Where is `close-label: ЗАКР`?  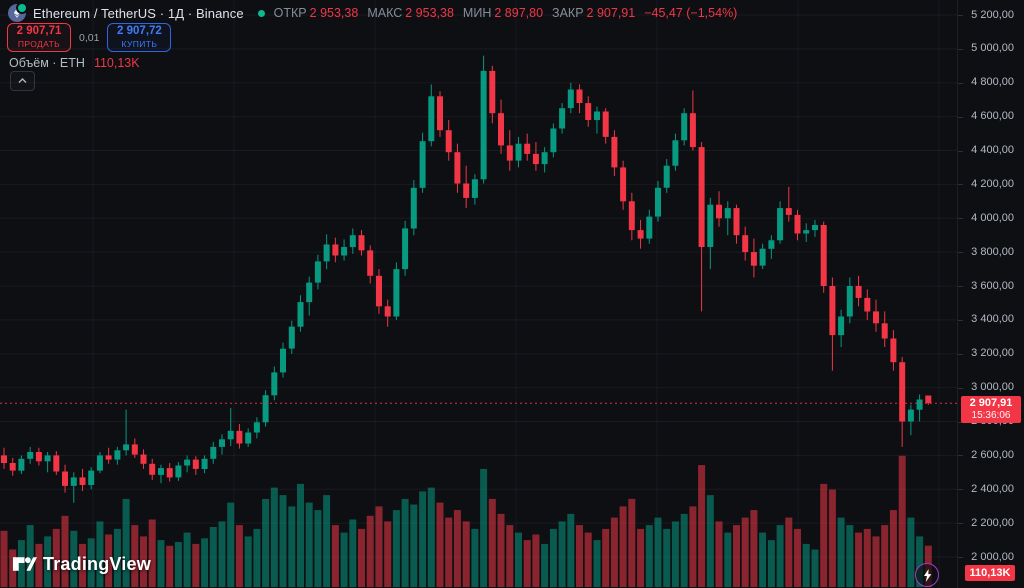
close-label: ЗАКР is located at coordinates (568, 13).